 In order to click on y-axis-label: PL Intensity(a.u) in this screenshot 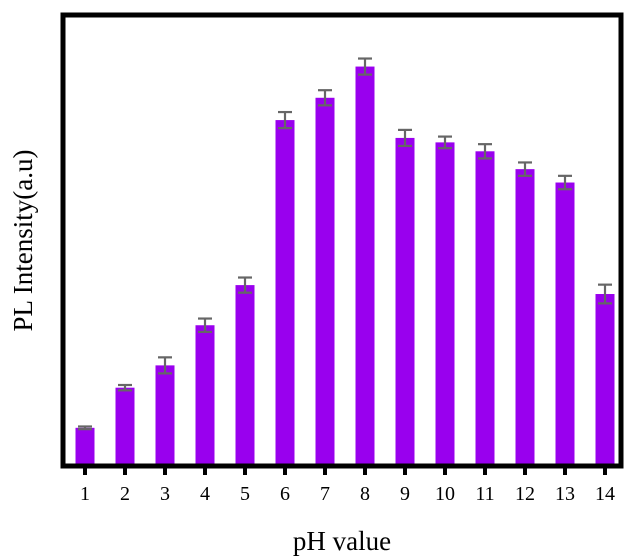, I will do `click(23, 241)`.